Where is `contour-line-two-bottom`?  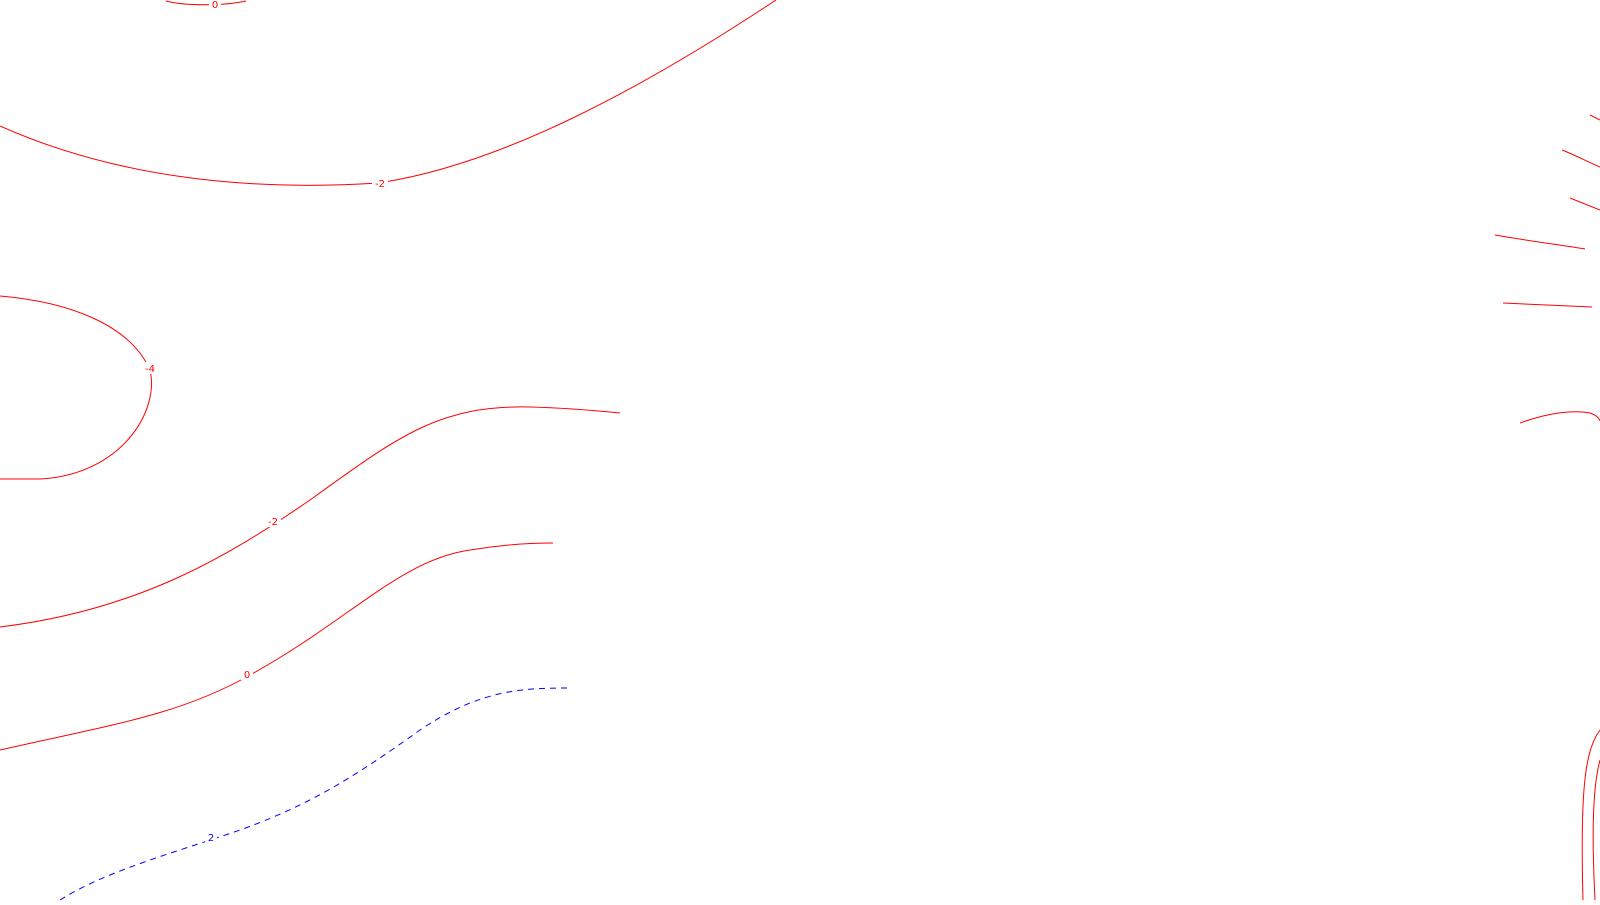
contour-line-two-bottom is located at coordinates (315, 794).